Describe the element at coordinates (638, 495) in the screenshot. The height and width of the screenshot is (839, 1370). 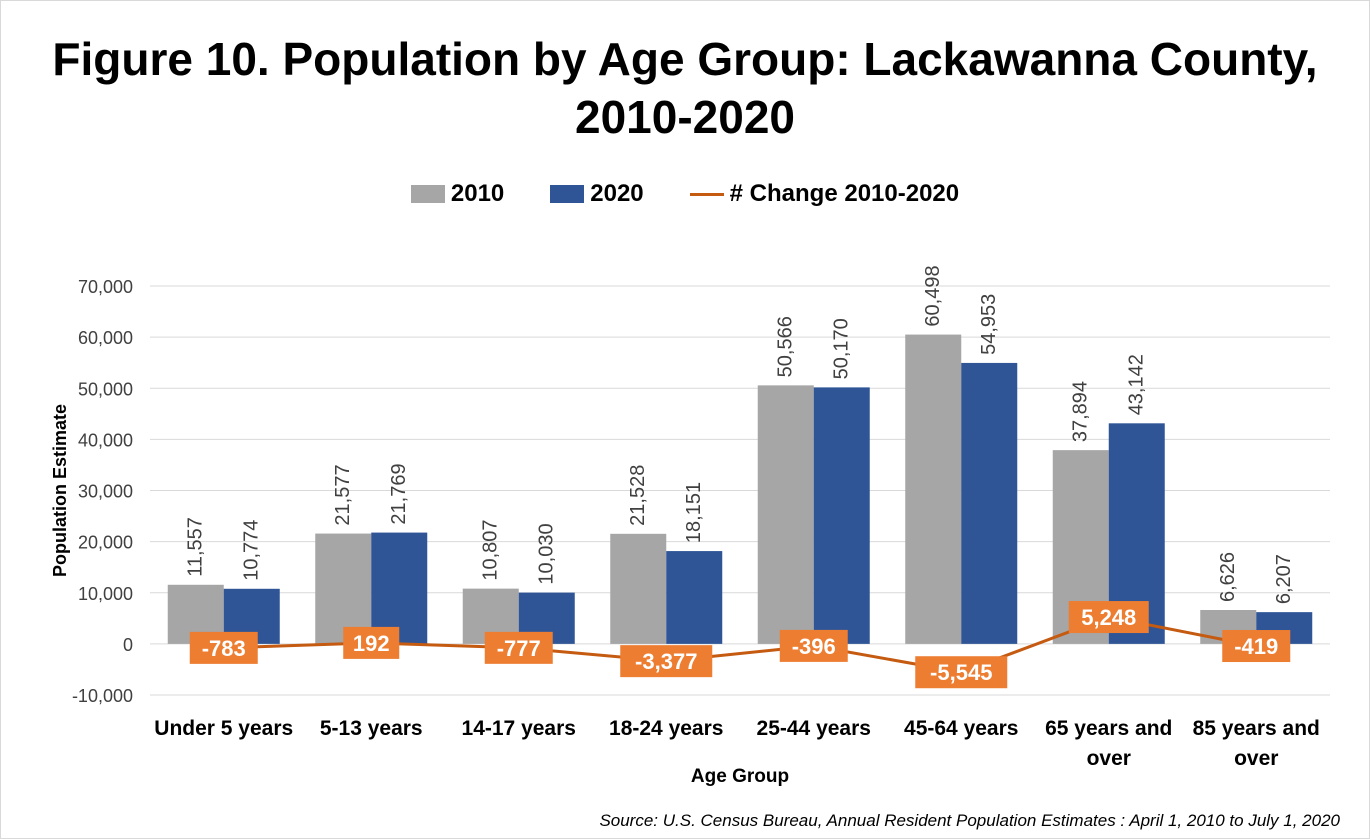
I see `bar-label-2010: 21,528` at that location.